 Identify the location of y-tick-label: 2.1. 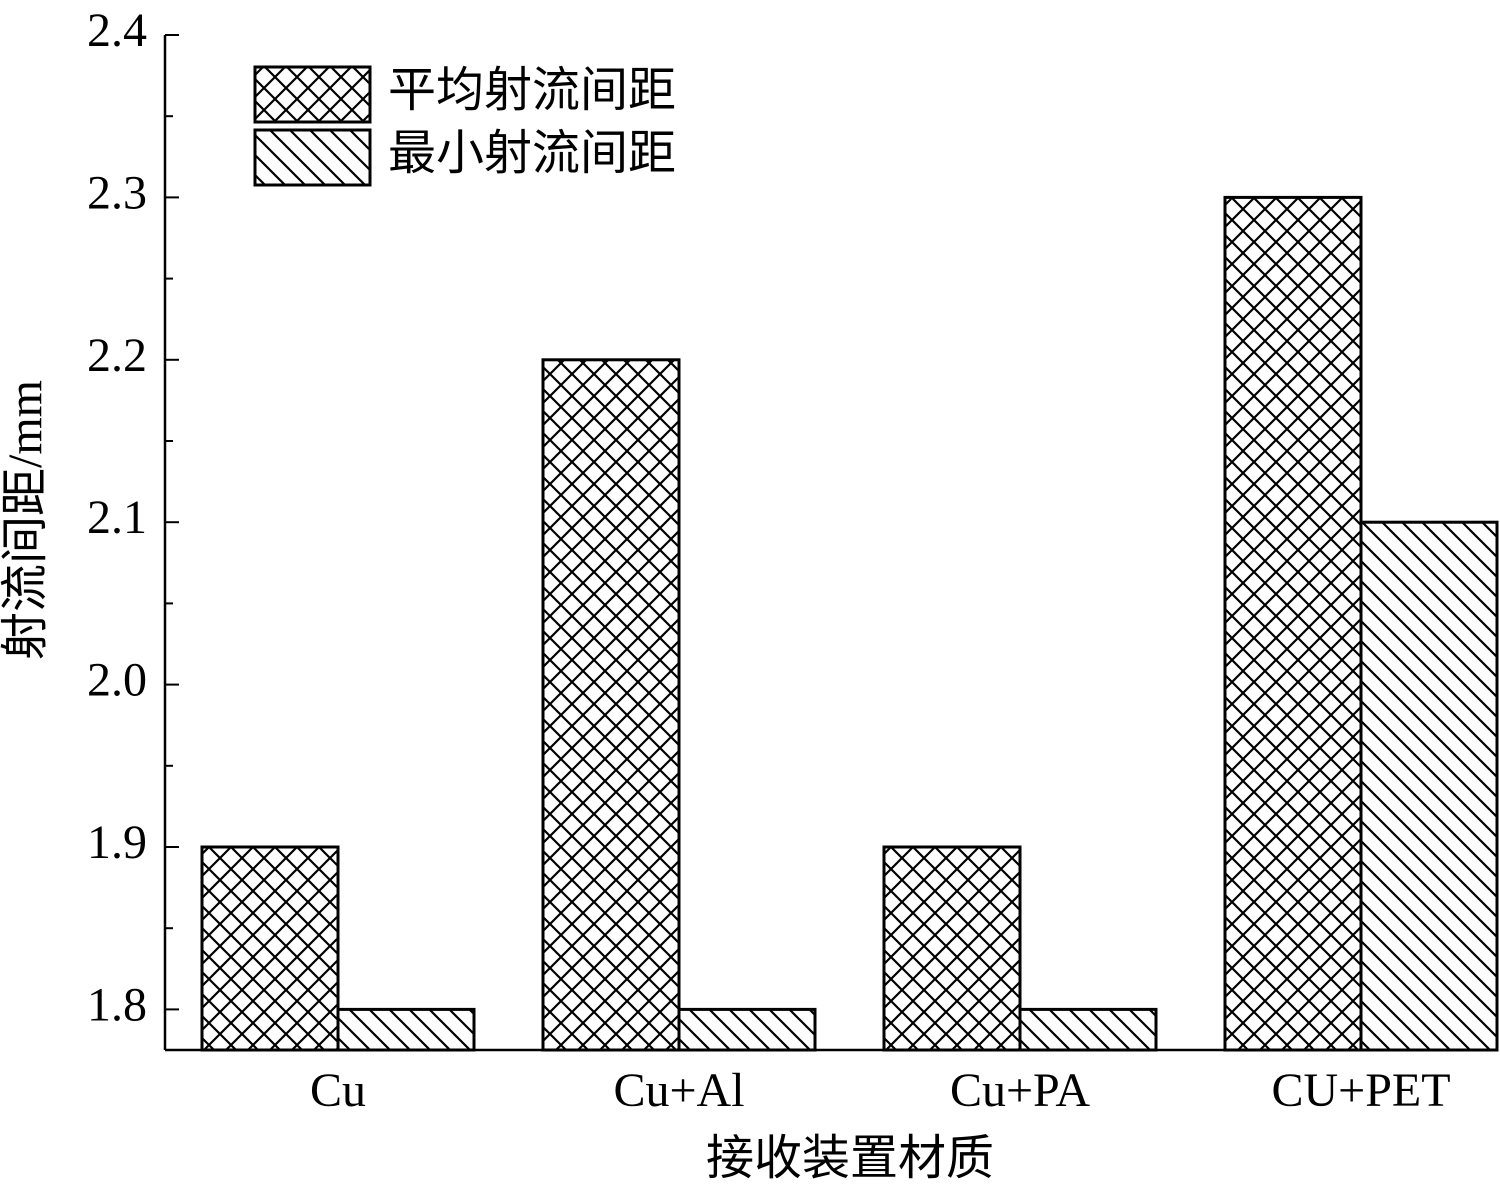
(117, 517).